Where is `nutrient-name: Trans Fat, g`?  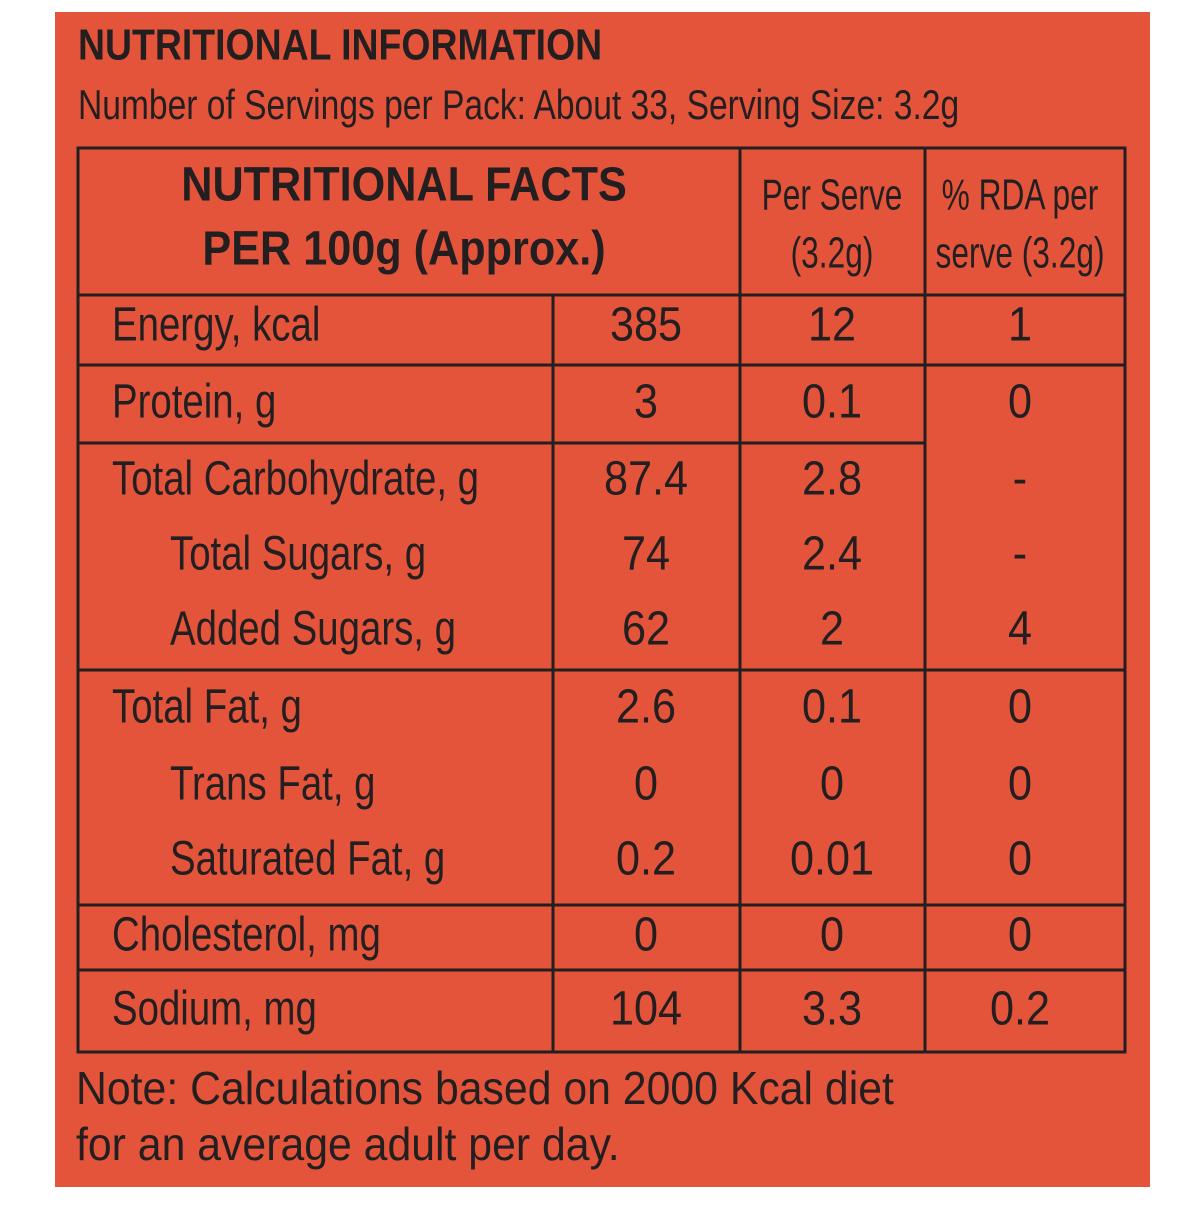 nutrient-name: Trans Fat, g is located at coordinates (273, 784).